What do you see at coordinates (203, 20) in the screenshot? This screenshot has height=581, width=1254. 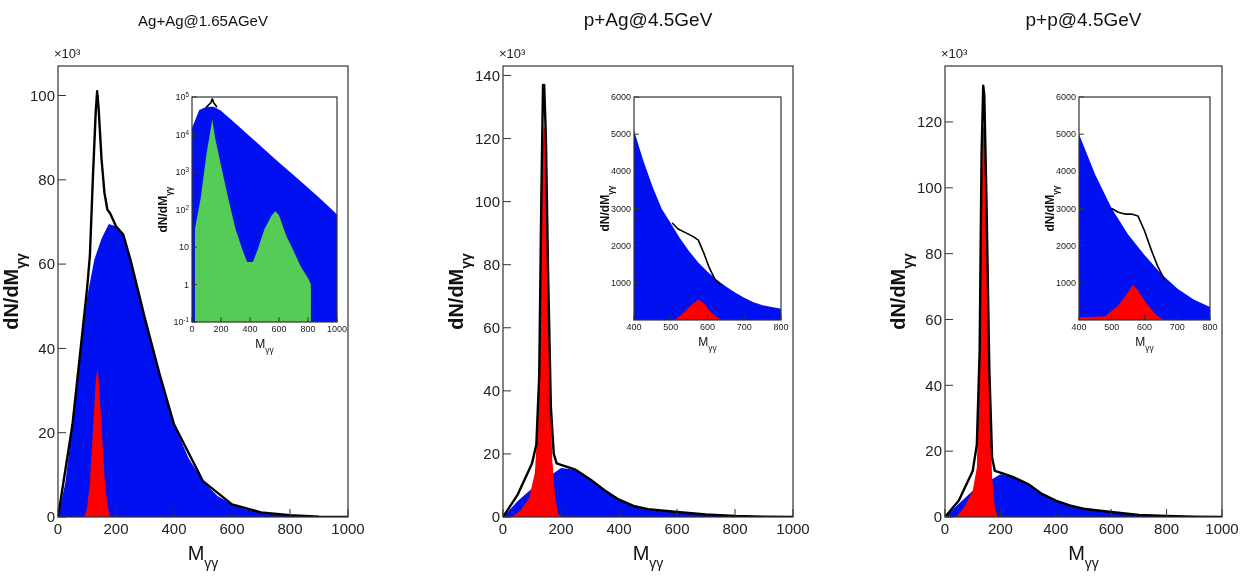 I see `chart-title: Ag+Ag@1.65AGeV` at bounding box center [203, 20].